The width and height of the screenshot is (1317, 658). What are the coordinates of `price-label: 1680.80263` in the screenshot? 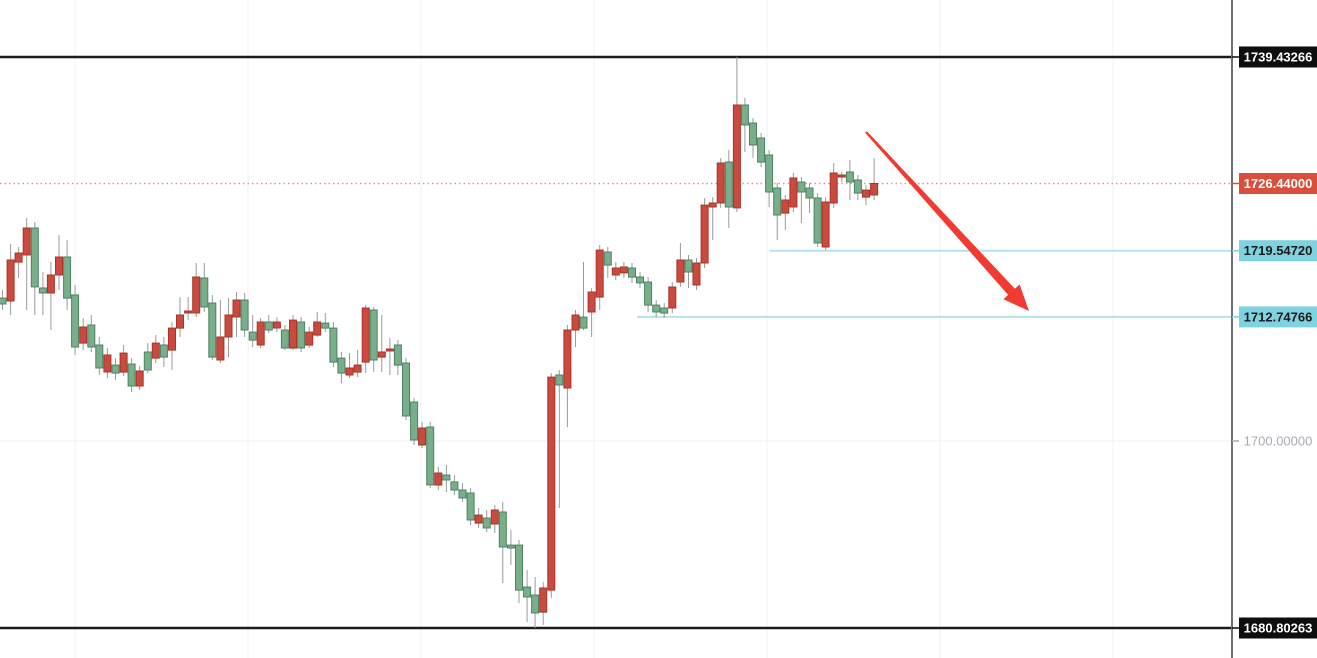 It's located at (1278, 628).